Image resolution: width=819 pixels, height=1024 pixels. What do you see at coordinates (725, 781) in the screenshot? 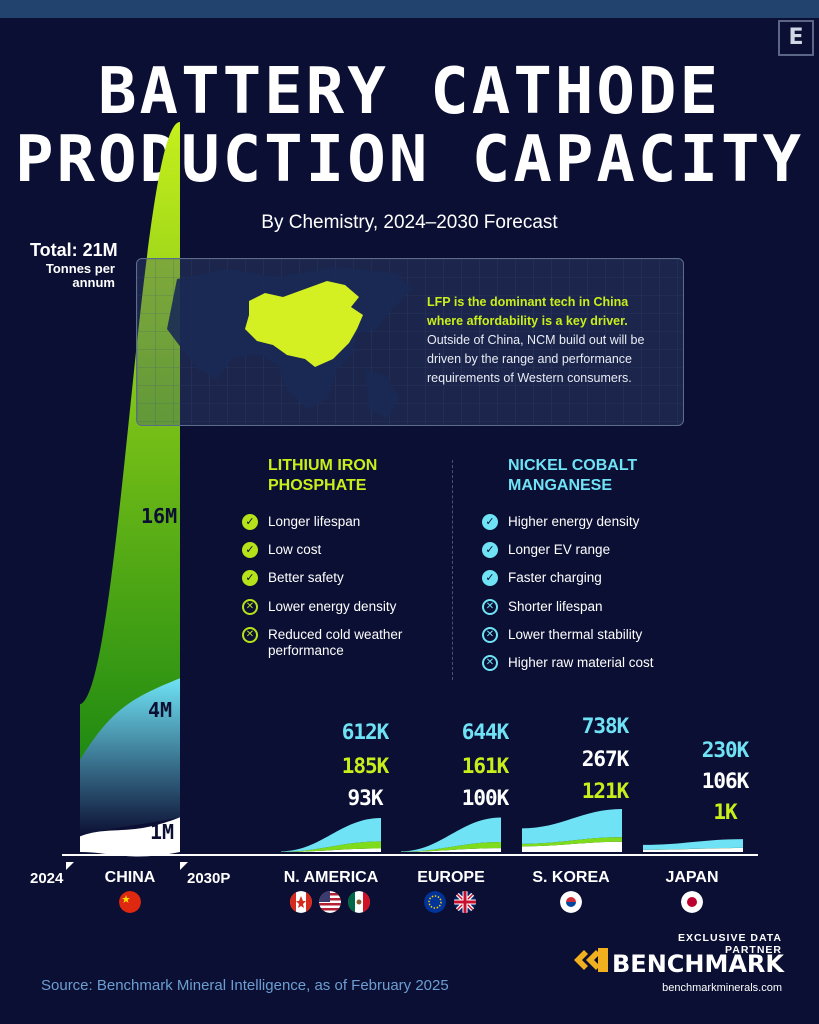
I see `jp-other-value: 106K` at bounding box center [725, 781].